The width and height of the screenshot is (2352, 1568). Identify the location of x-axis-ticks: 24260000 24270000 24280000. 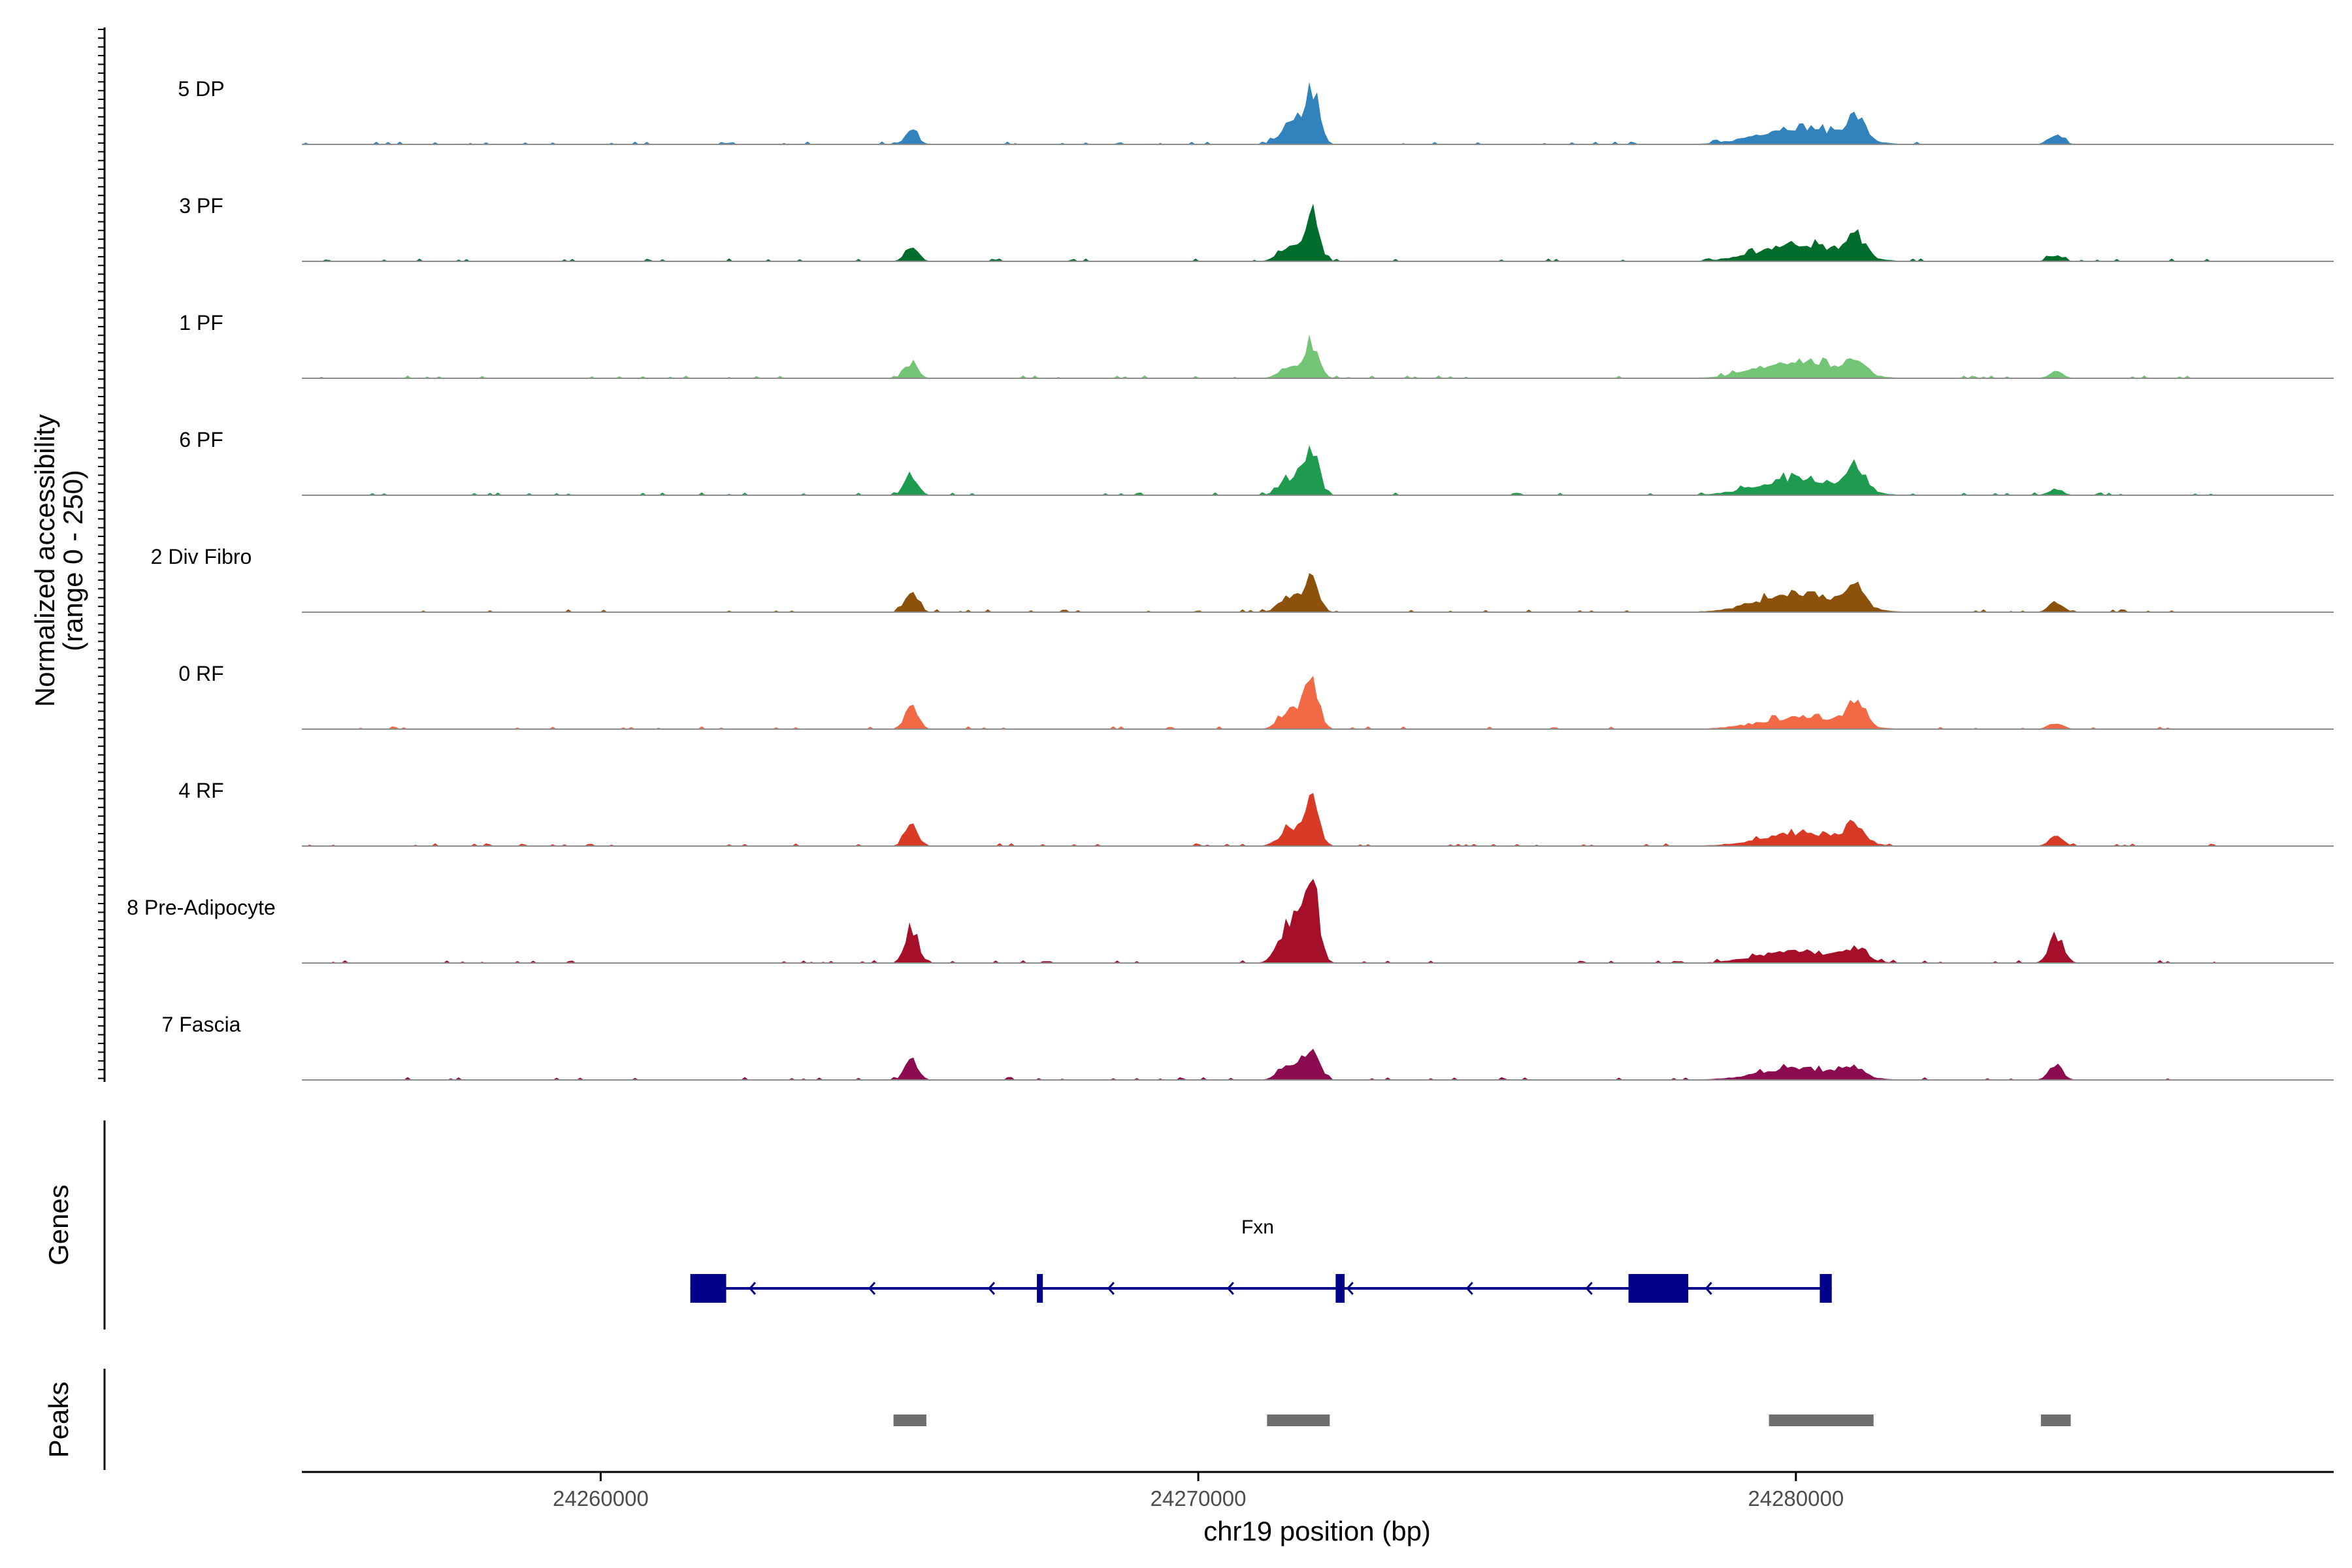
(1198, 1491).